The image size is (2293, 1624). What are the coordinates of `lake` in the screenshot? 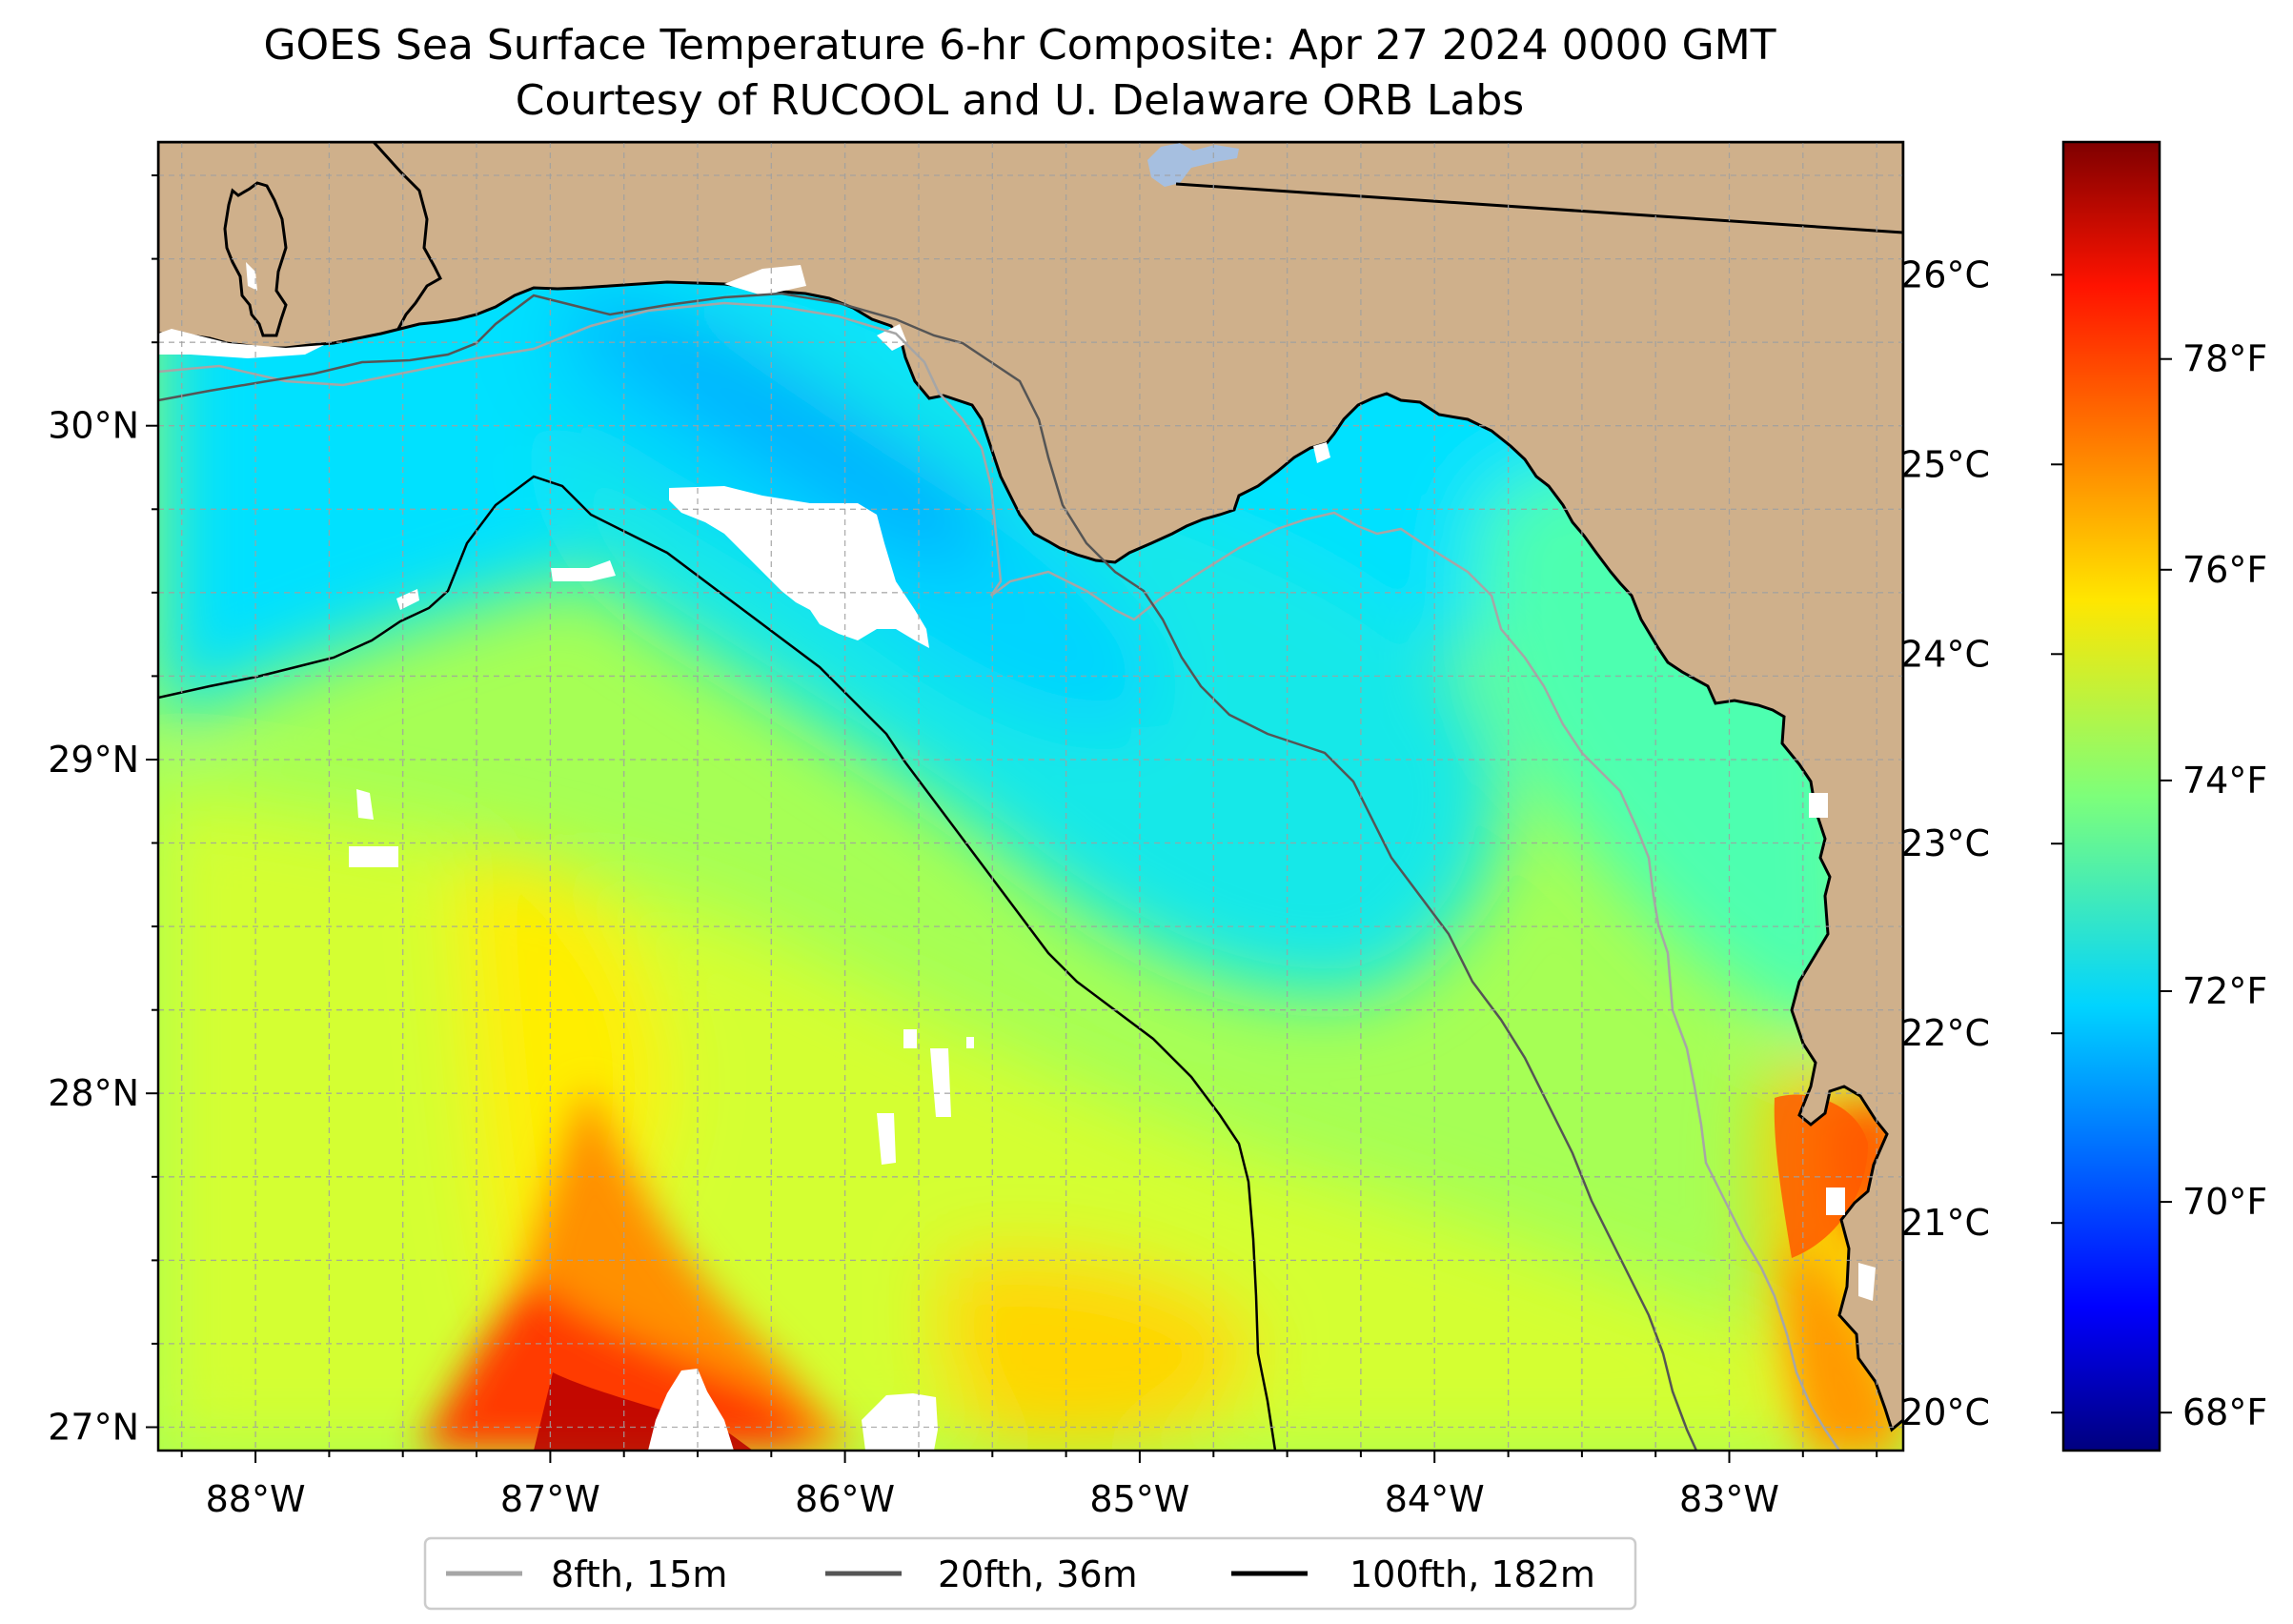 It's located at (1193, 165).